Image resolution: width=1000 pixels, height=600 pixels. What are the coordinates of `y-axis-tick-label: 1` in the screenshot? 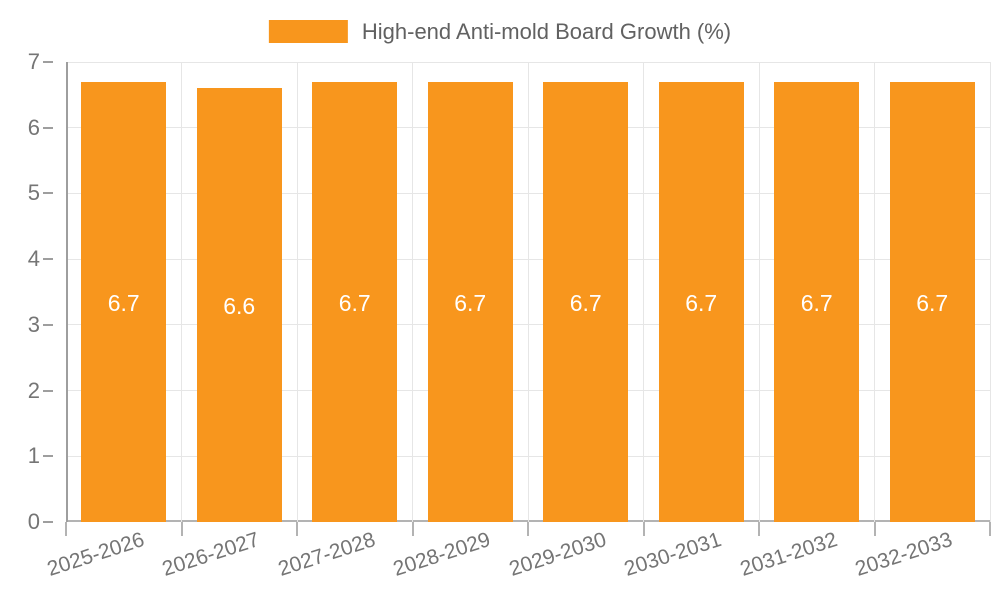 It's located at (33, 456).